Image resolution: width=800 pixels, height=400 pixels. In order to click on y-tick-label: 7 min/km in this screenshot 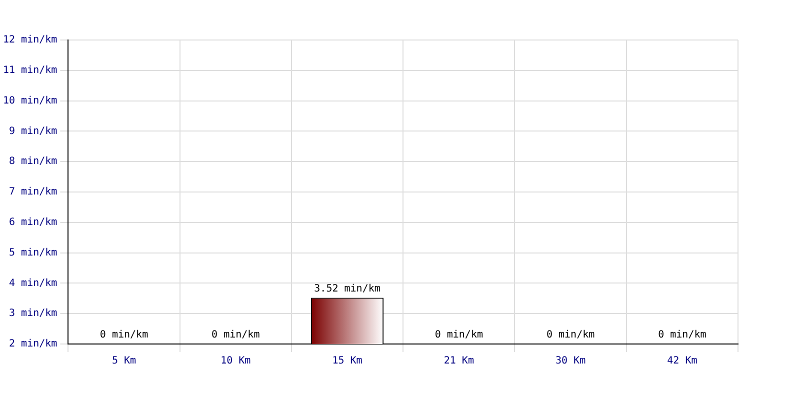, I will do `click(33, 192)`.